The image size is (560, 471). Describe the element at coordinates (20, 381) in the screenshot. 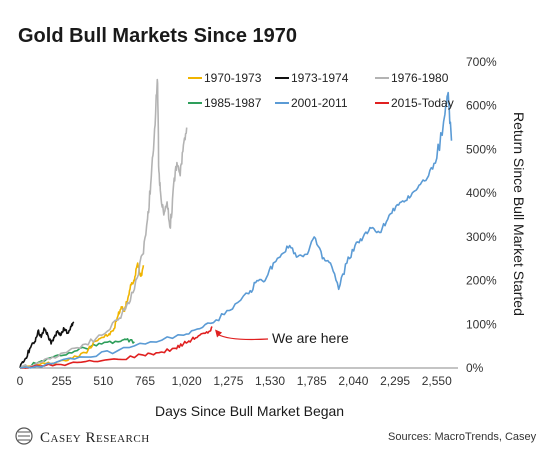

I see `x-tick-label: 0` at that location.